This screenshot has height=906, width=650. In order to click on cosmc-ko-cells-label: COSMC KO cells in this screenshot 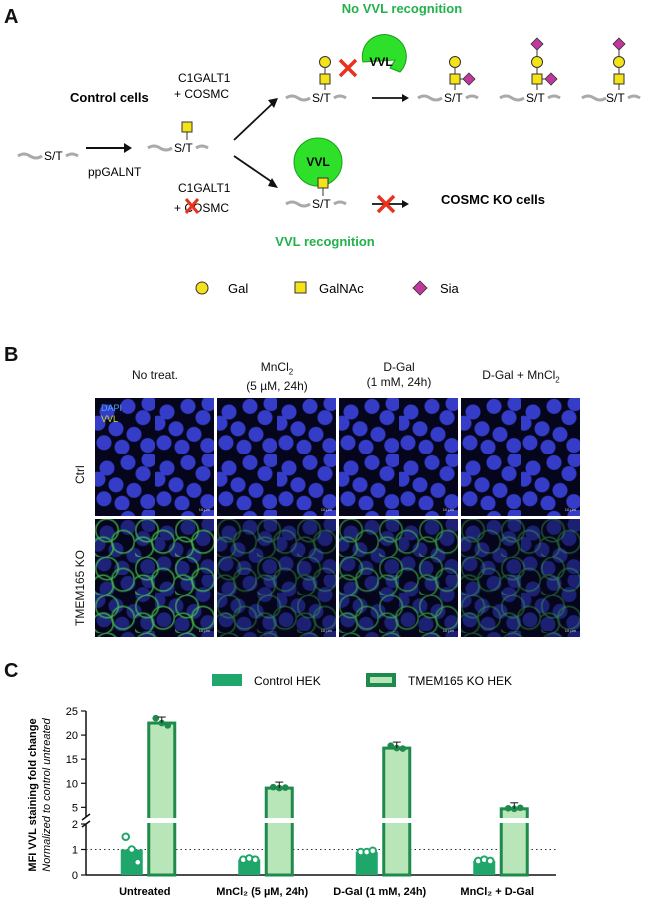, I will do `click(493, 199)`.